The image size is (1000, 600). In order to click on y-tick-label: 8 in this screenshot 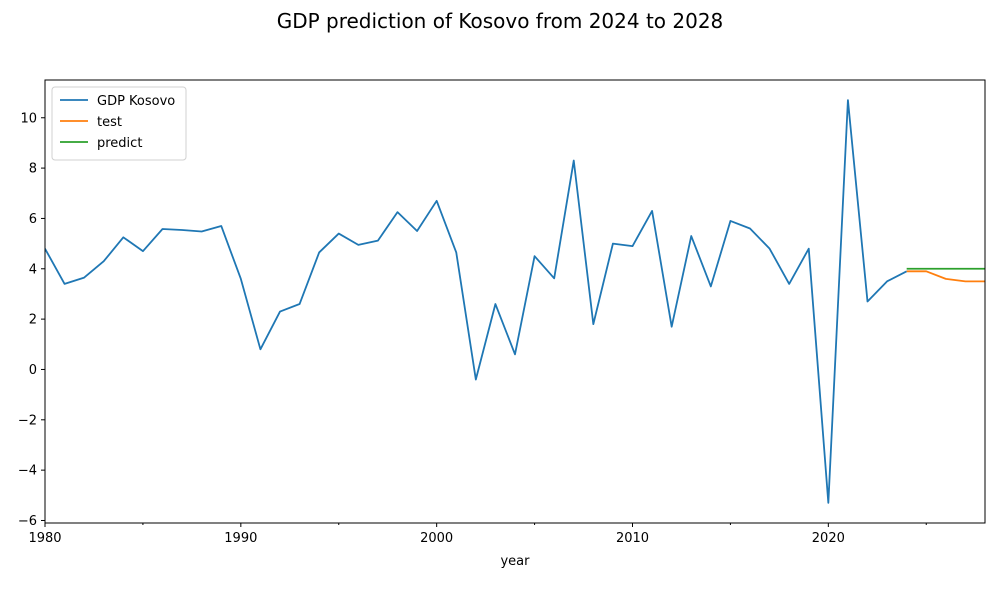, I will do `click(33, 169)`.